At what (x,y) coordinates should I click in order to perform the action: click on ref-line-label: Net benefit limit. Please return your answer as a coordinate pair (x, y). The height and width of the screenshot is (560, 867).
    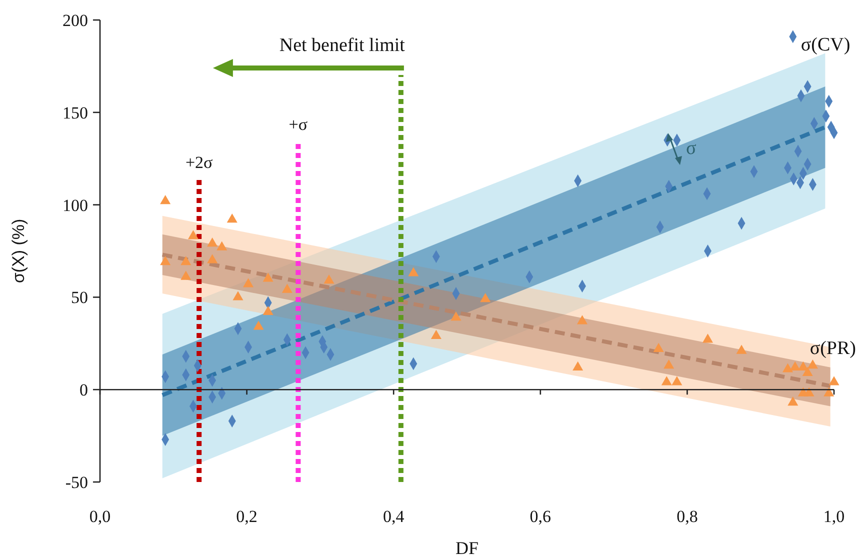
    Looking at the image, I should click on (342, 45).